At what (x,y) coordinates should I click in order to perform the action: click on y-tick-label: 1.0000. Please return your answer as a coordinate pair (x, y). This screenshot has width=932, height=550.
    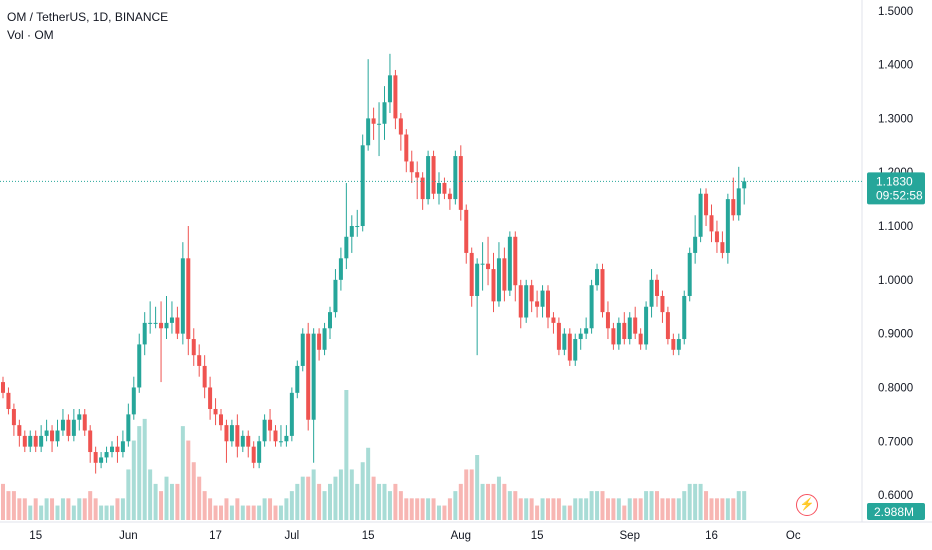
    Looking at the image, I should click on (895, 281).